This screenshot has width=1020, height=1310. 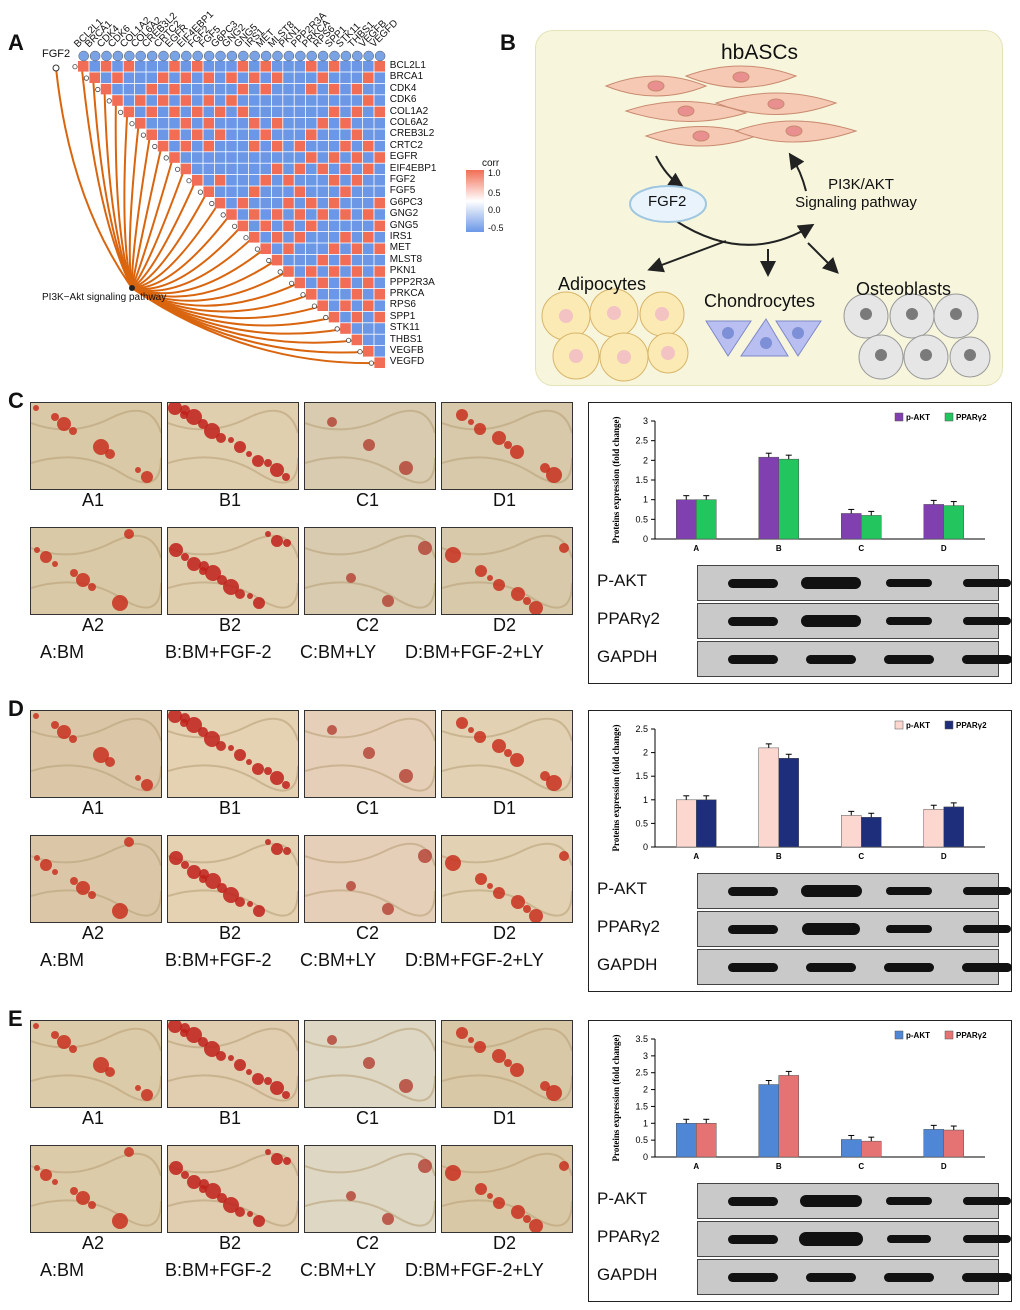 I want to click on micrograph-caption: D2, so click(x=505, y=625).